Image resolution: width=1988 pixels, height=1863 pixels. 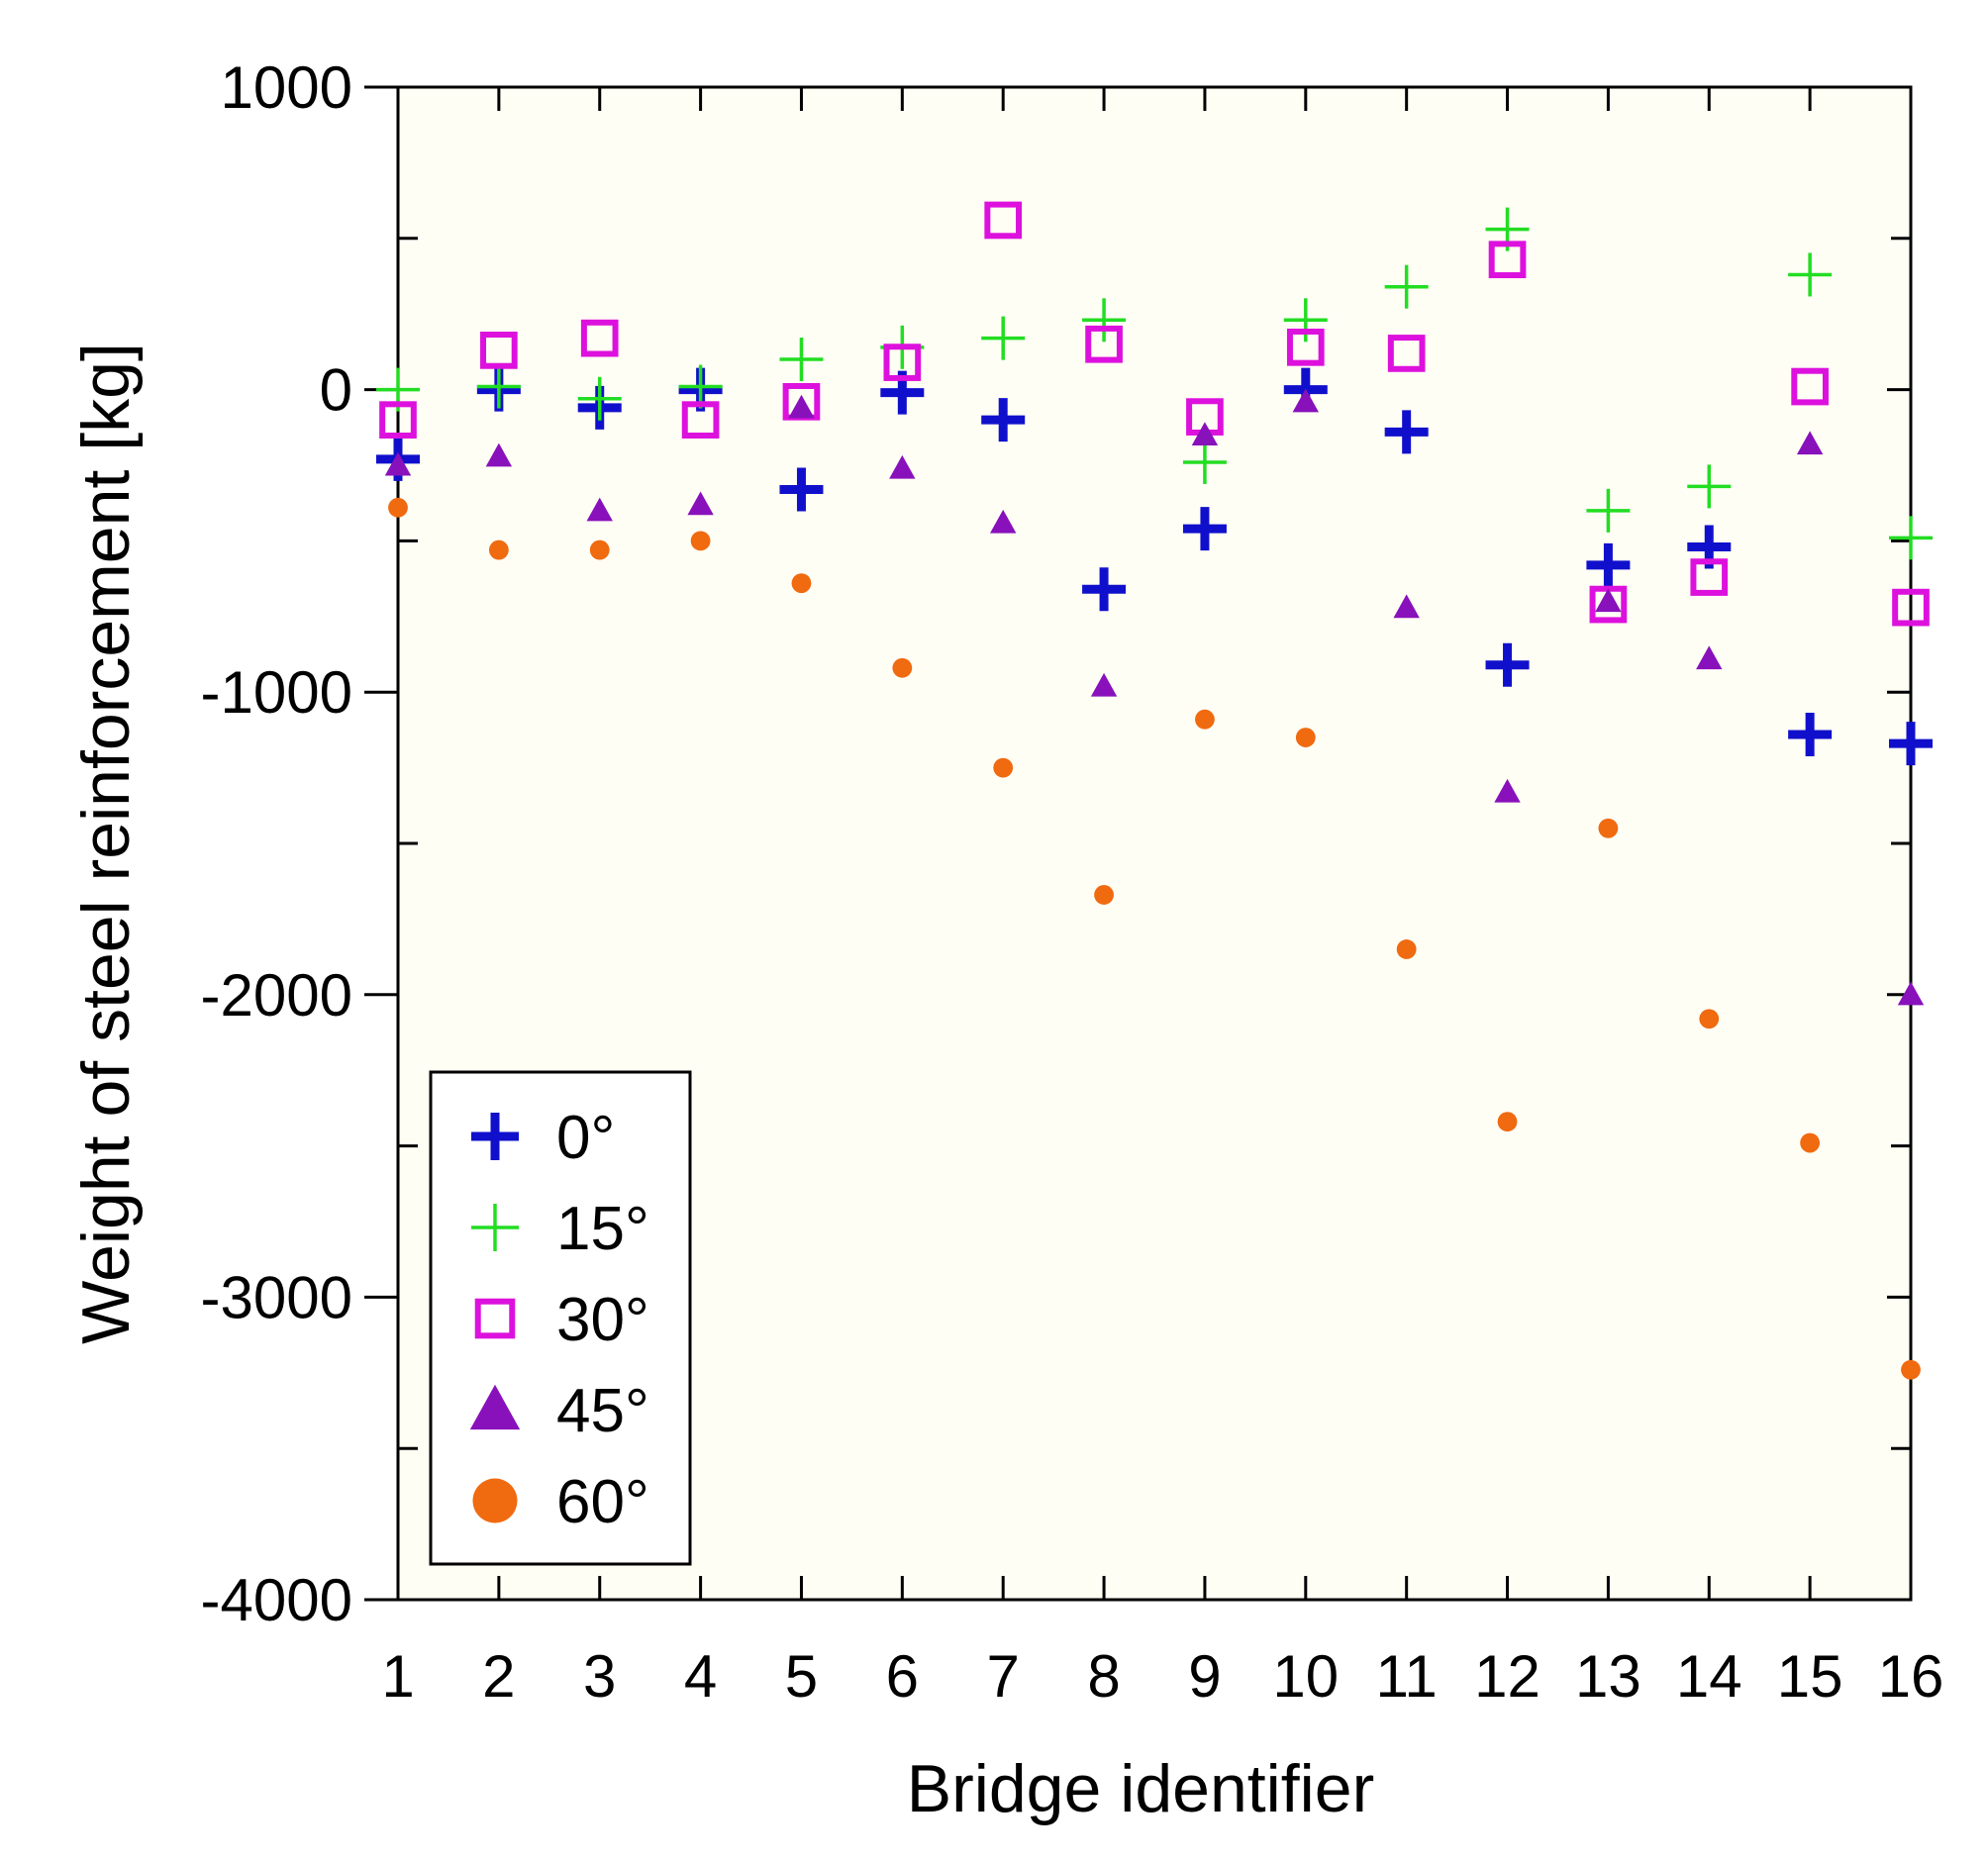 What do you see at coordinates (276, 692) in the screenshot?
I see `y-tick-label: -1000` at bounding box center [276, 692].